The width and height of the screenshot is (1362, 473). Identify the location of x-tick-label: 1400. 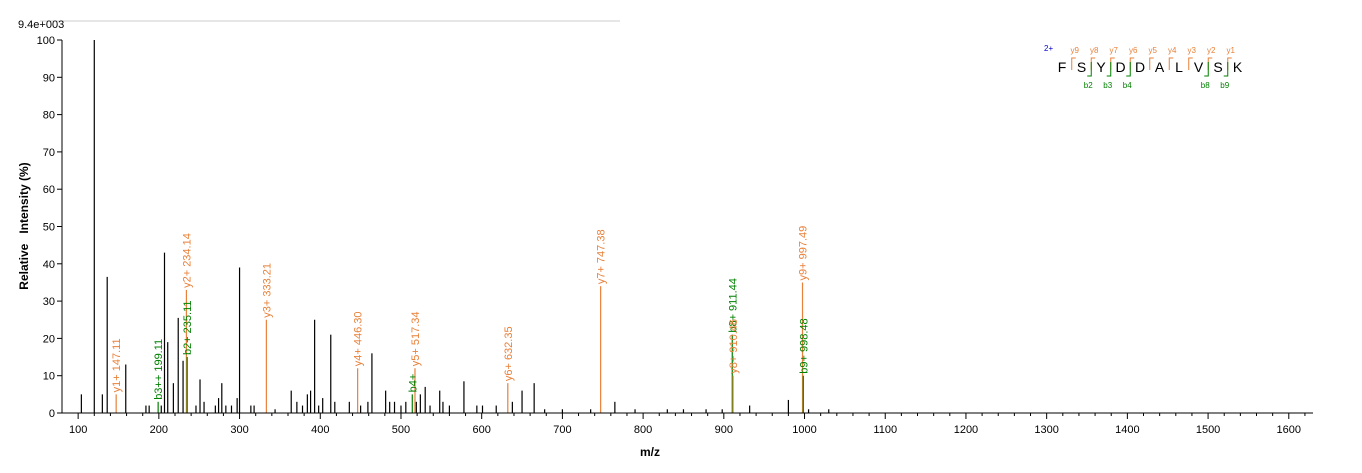
(1127, 430).